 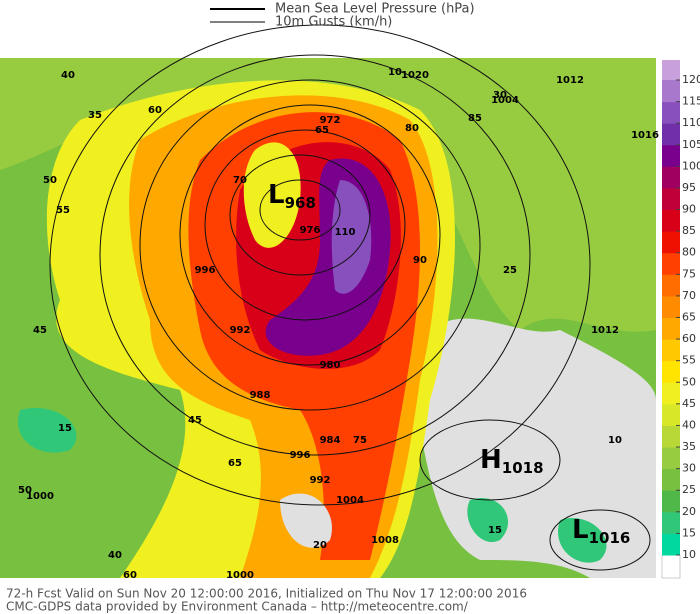 I want to click on colorbar-tick-label: 80, so click(x=689, y=252).